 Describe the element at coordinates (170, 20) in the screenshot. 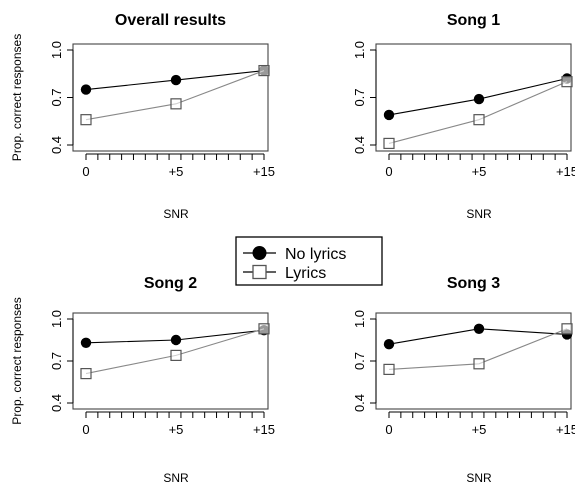

I see `chart-title: Overall results` at that location.